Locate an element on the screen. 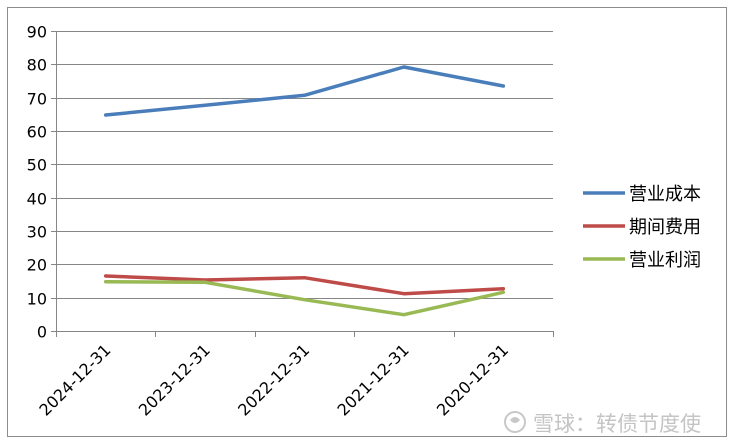 The image size is (733, 445). y-tick-label: 70 is located at coordinates (37, 99).